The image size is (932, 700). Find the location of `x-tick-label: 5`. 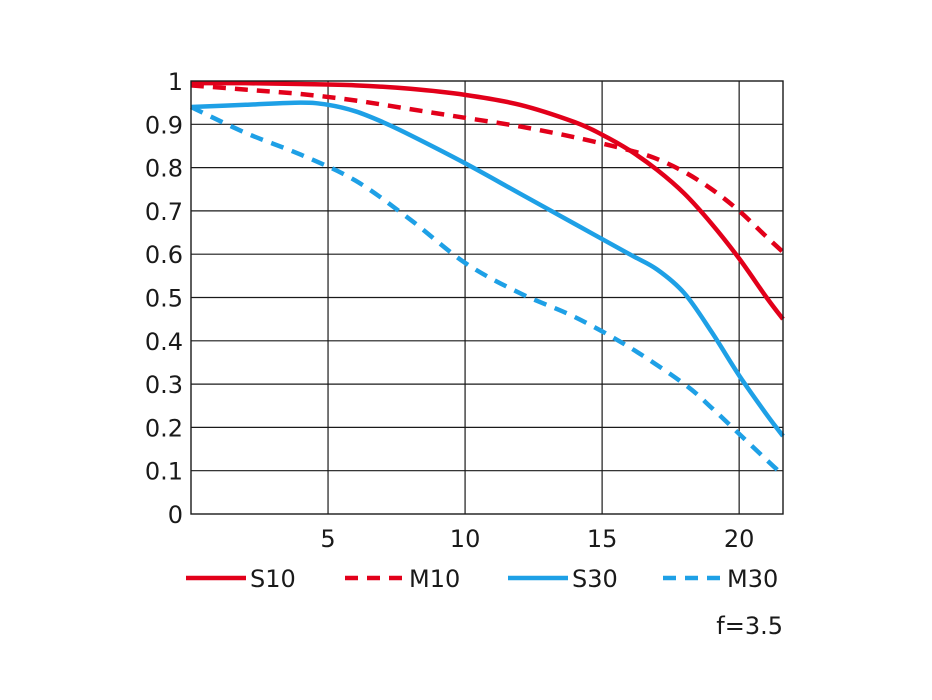

x-tick-label: 5 is located at coordinates (327, 539).